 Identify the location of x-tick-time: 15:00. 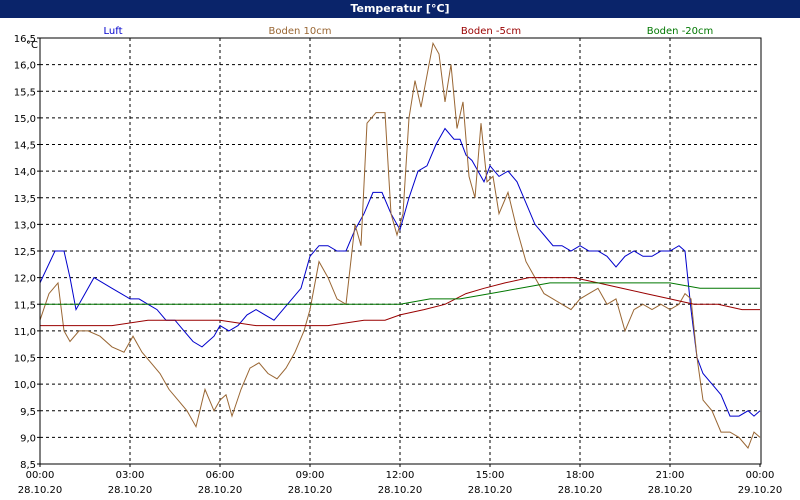
(490, 475).